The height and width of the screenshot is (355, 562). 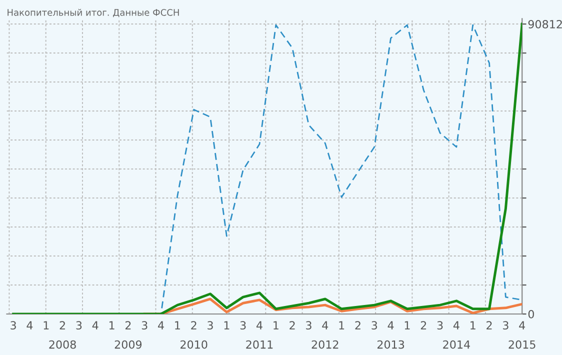 What do you see at coordinates (456, 335) in the screenshot?
I see `x-tick-label: 4 2014` at bounding box center [456, 335].